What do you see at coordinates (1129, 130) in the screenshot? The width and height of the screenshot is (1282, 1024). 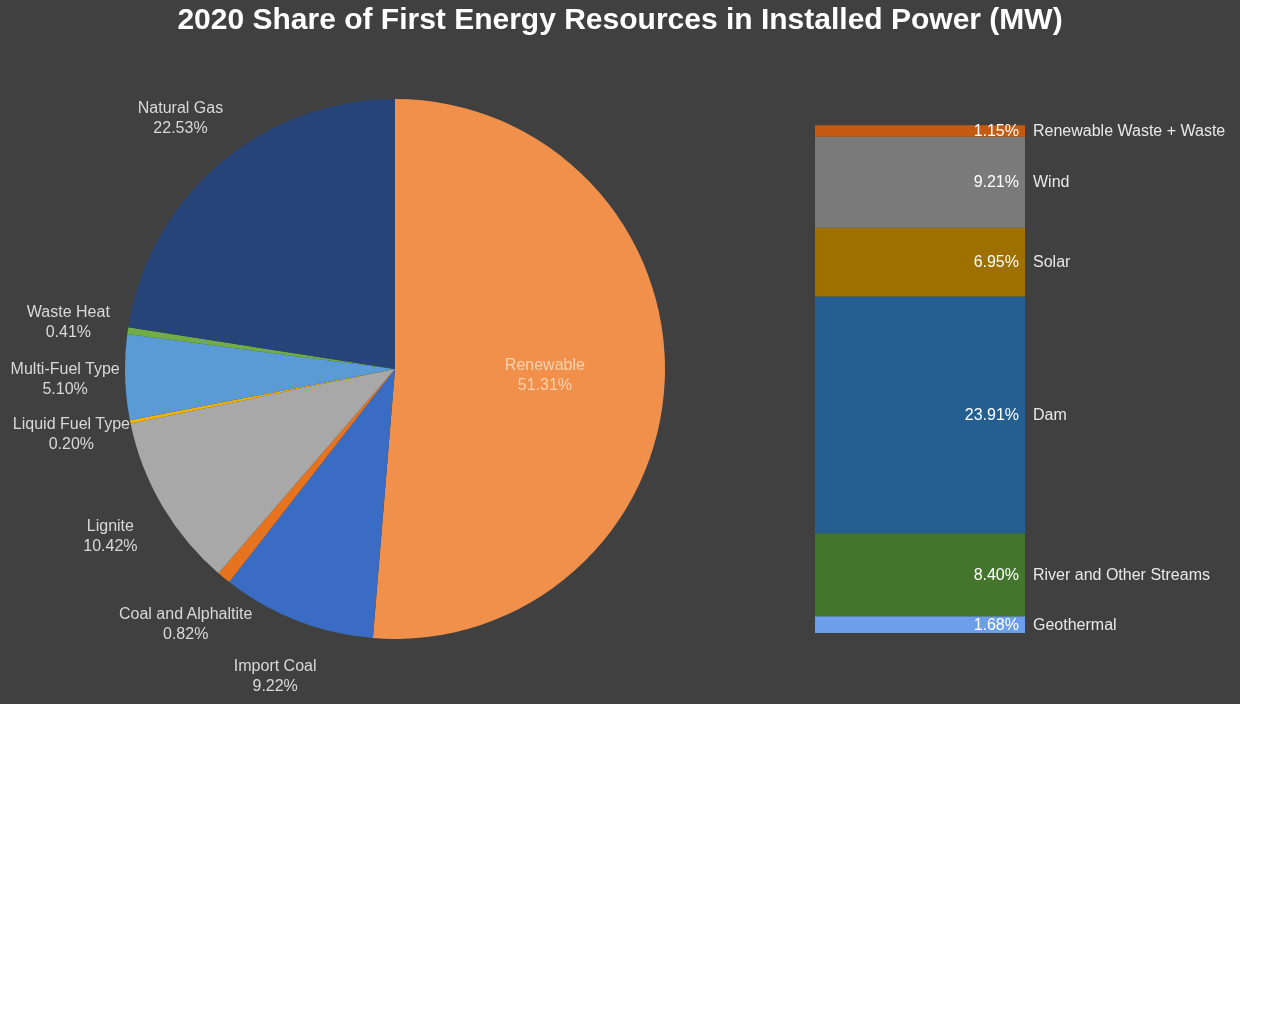 I see `series-label: Renewable Waste + Waste` at bounding box center [1129, 130].